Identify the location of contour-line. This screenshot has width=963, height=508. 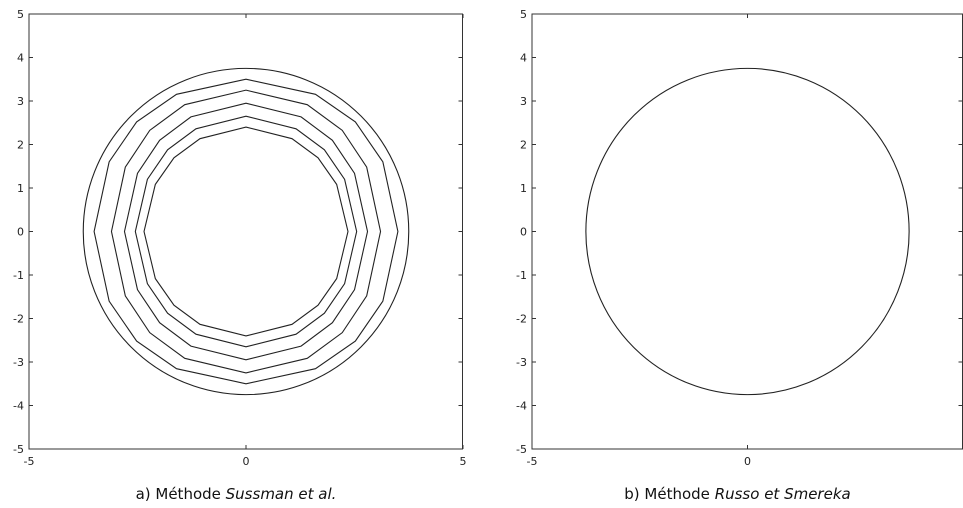
(246, 231).